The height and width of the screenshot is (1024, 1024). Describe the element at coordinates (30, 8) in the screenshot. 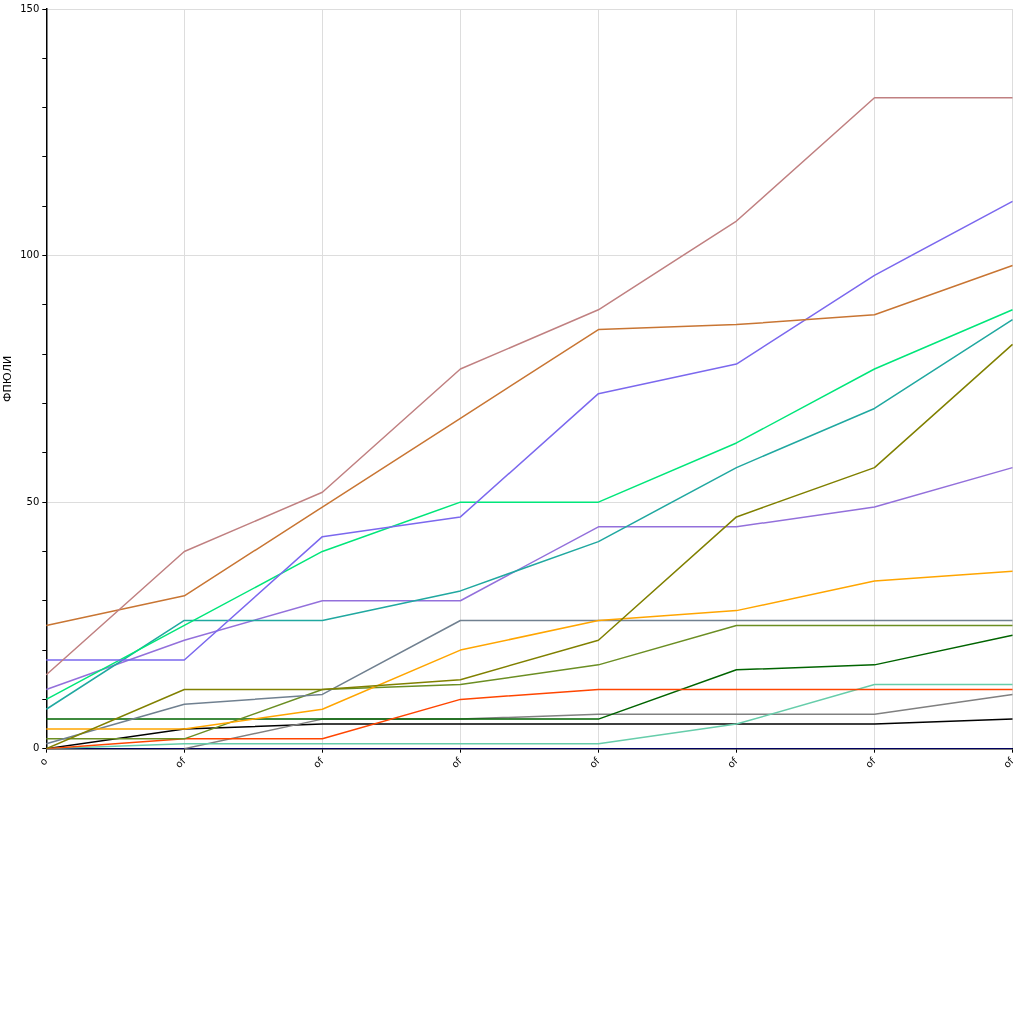

I see `y-tick-label: 150` at that location.